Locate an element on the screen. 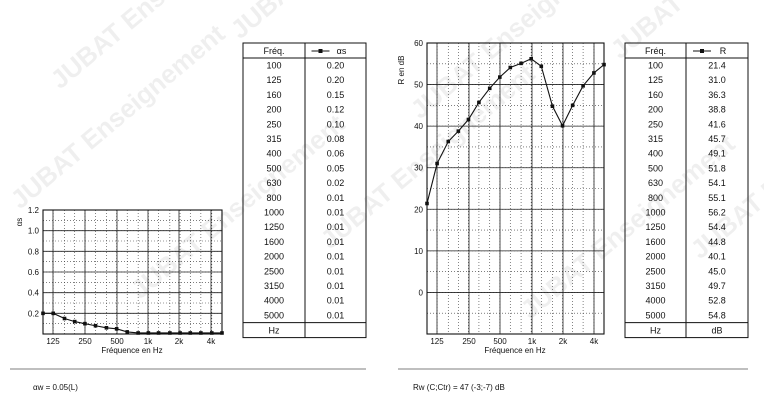 This screenshot has width=764, height=407. y-tick-label: 1.0 is located at coordinates (34, 231).